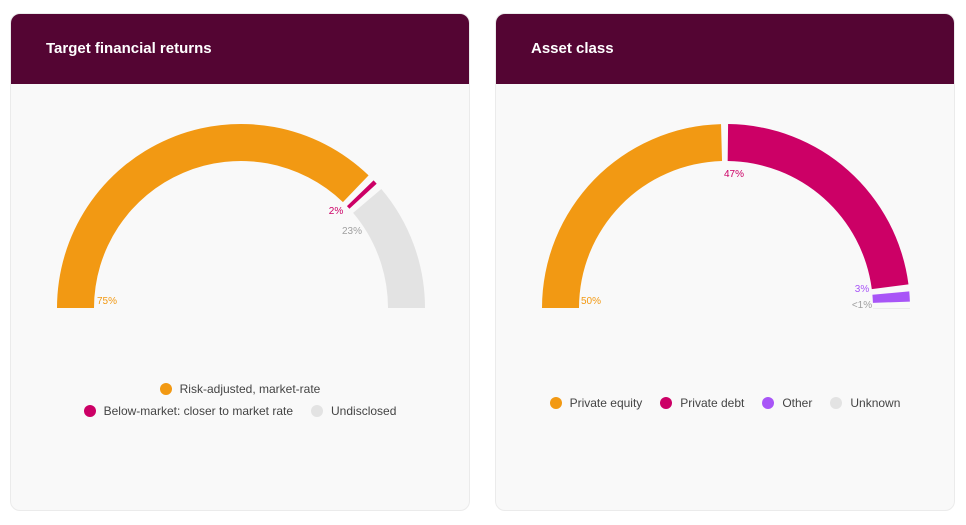 The width and height of the screenshot is (966, 525). What do you see at coordinates (862, 305) in the screenshot?
I see `data-label: <1%` at bounding box center [862, 305].